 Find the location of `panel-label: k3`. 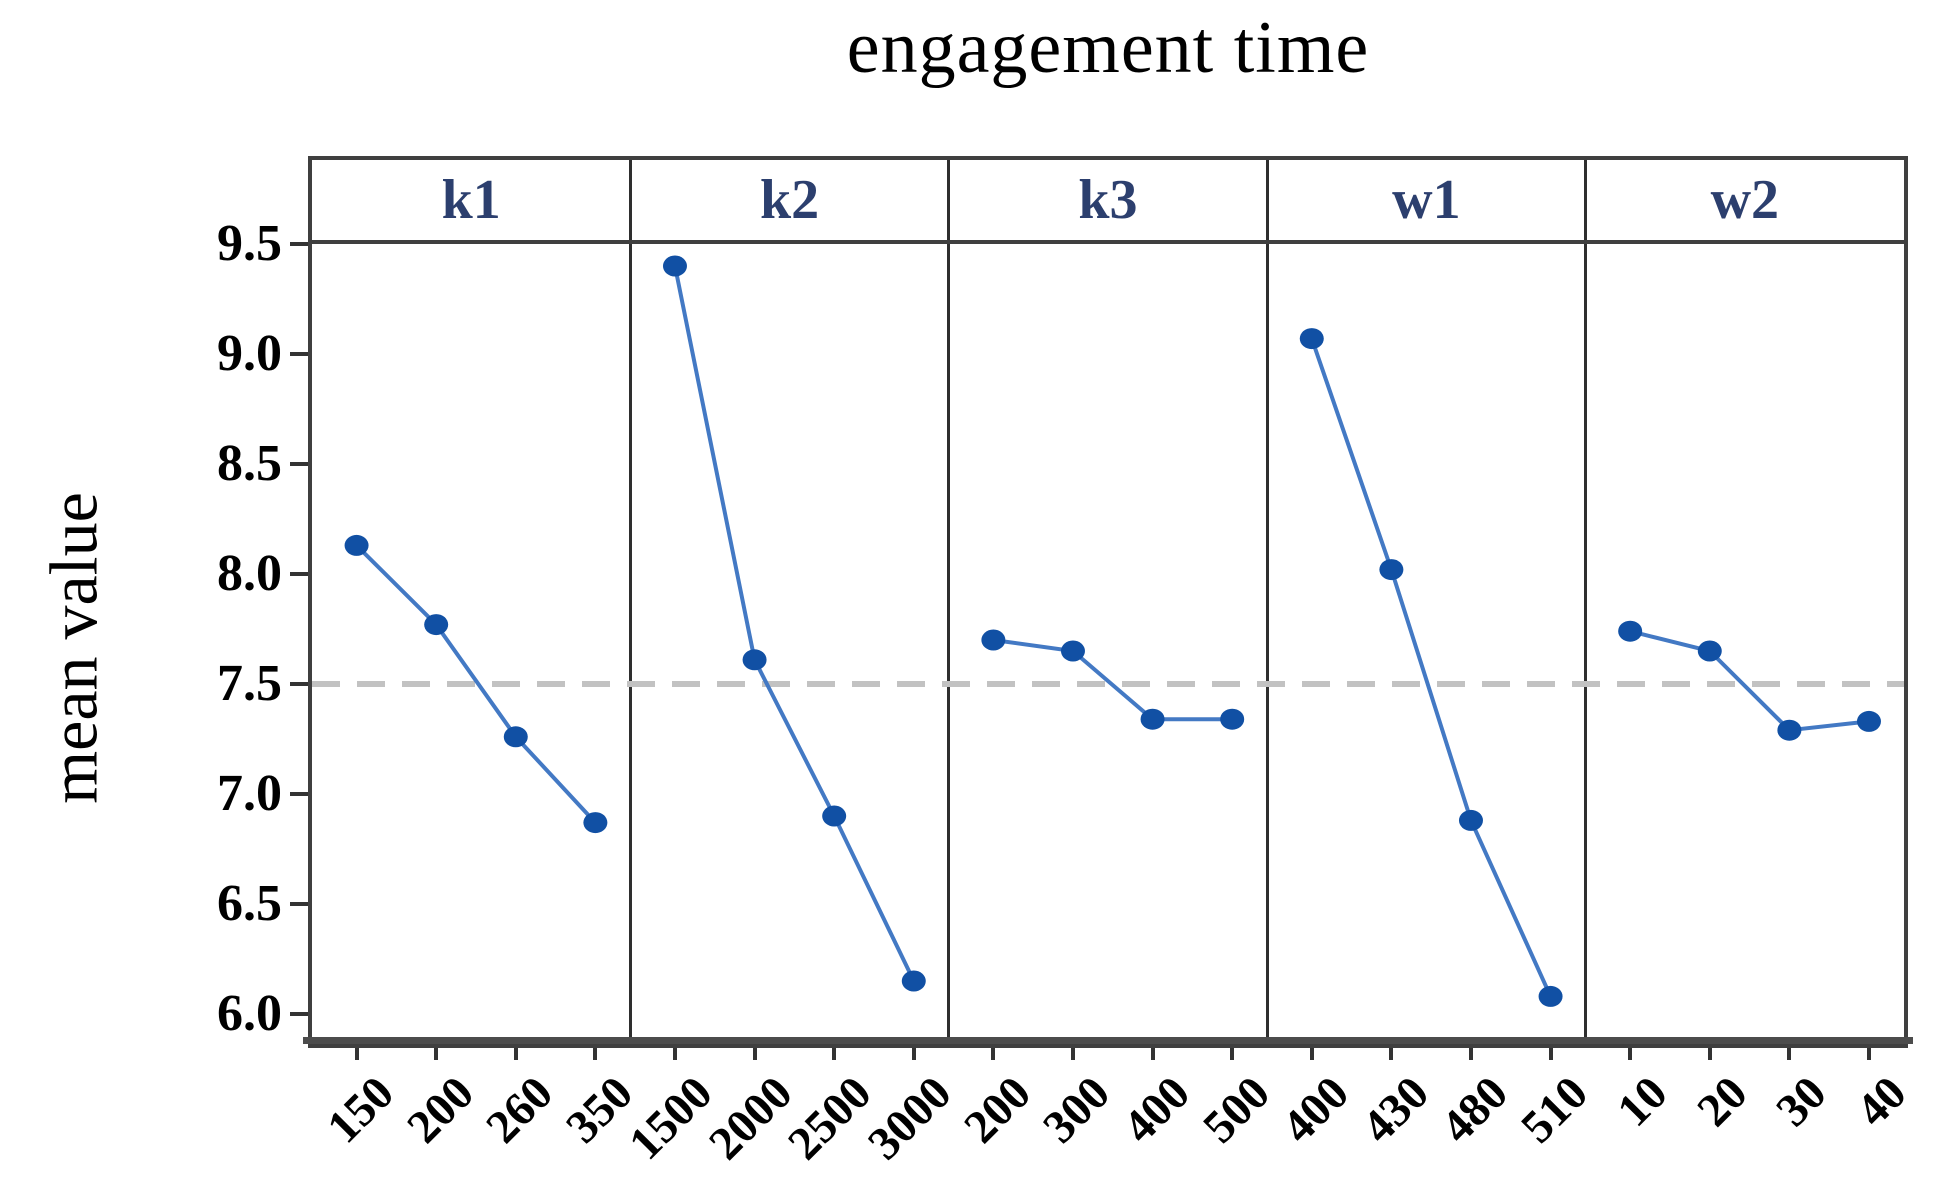

panel-label: k3 is located at coordinates (1108, 200).